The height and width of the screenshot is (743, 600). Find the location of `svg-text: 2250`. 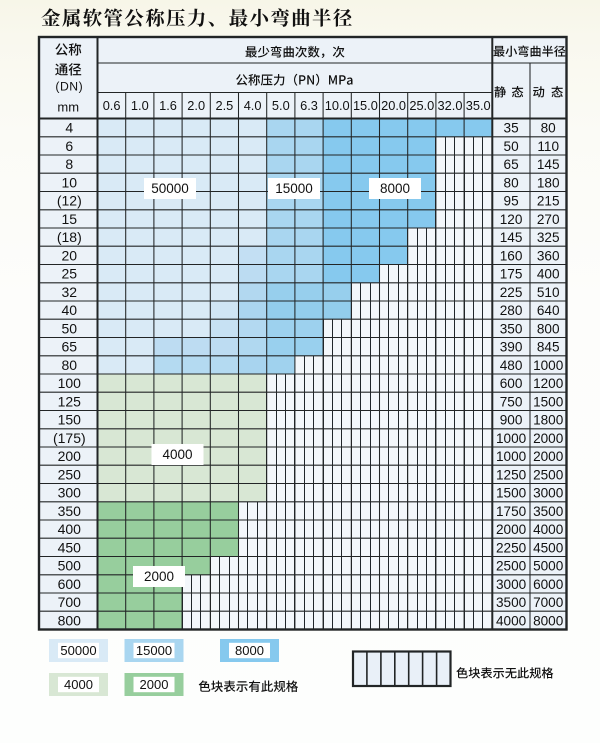

svg-text: 2250 is located at coordinates (511, 547).